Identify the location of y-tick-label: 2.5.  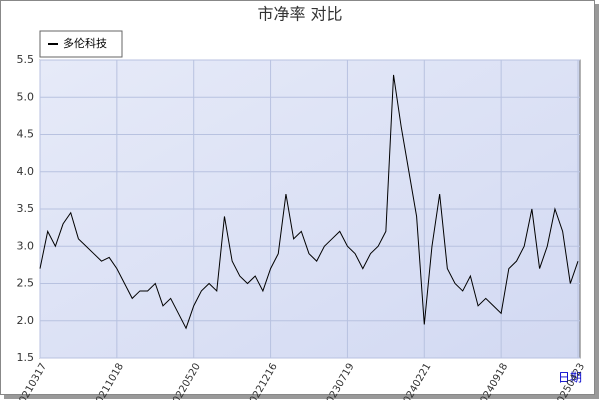
(26, 283).